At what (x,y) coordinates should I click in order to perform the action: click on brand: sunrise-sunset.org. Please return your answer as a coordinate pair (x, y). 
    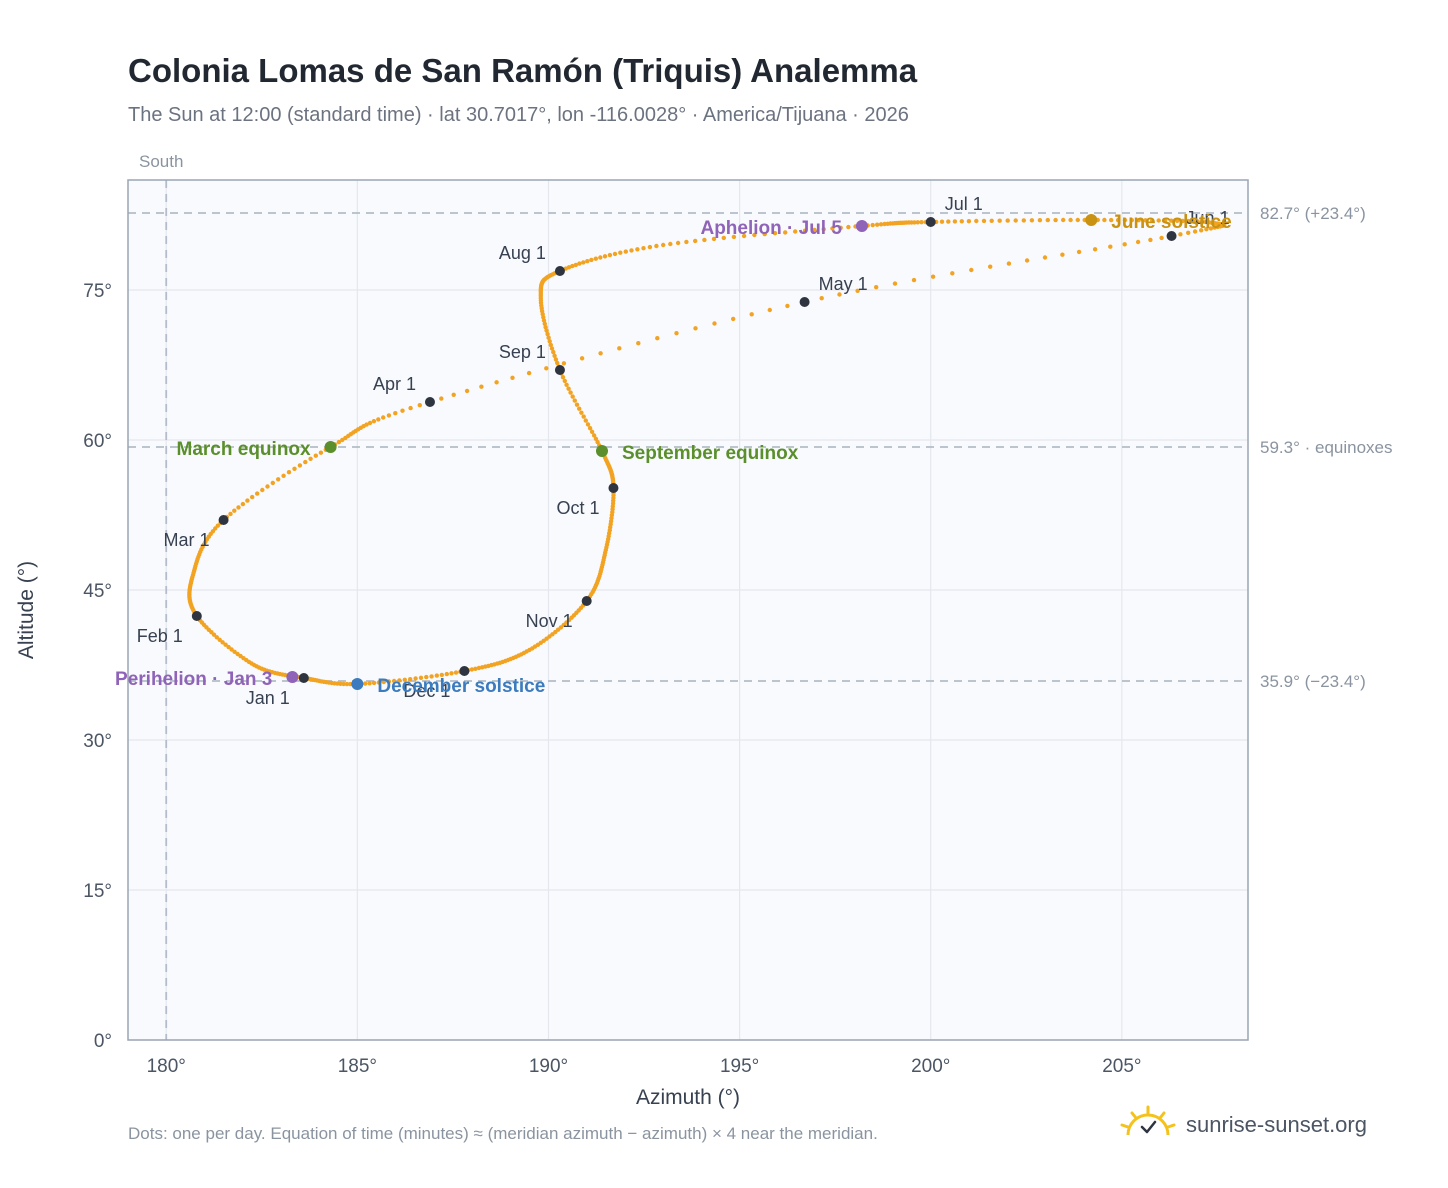
    Looking at the image, I should click on (1243, 1125).